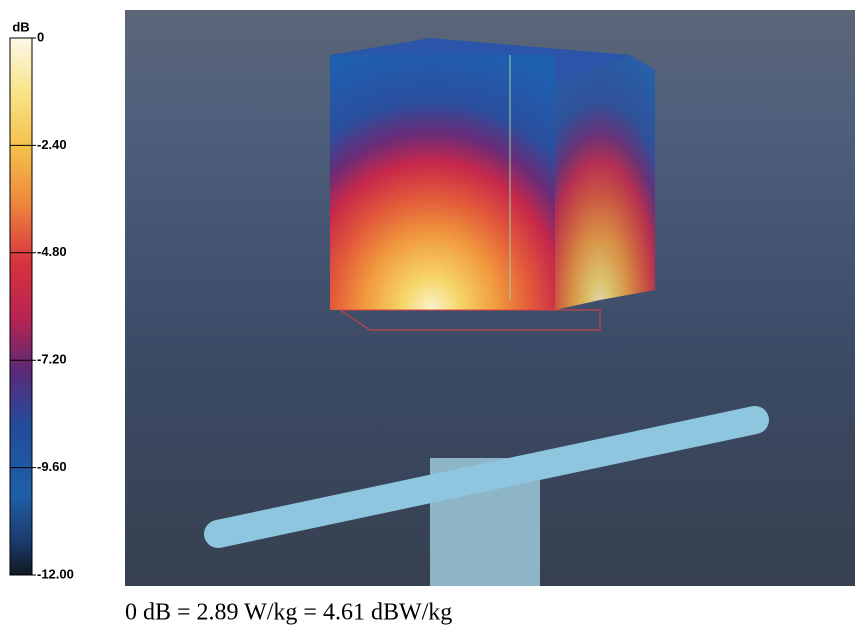 The height and width of the screenshot is (634, 855). What do you see at coordinates (21, 306) in the screenshot?
I see `colorbar` at bounding box center [21, 306].